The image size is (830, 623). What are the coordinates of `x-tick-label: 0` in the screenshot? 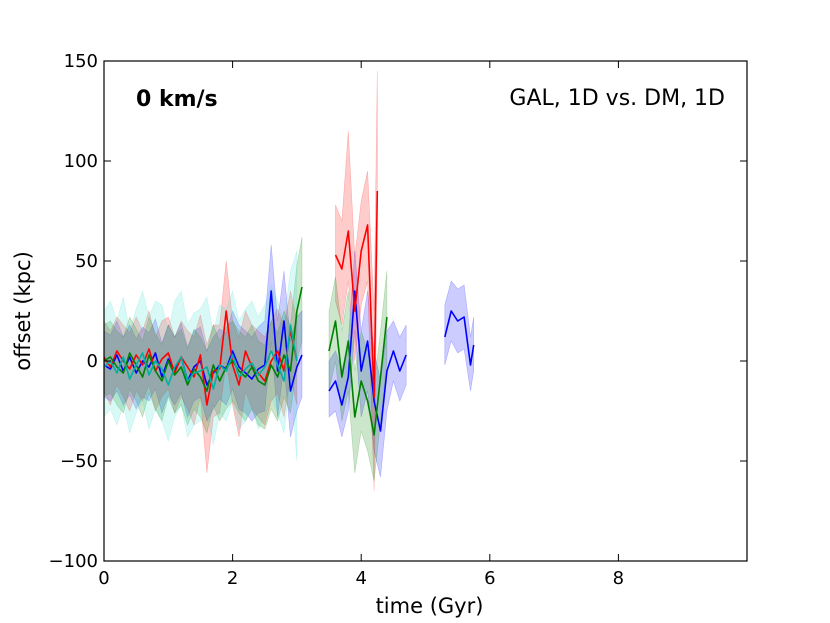 It's located at (103, 578).